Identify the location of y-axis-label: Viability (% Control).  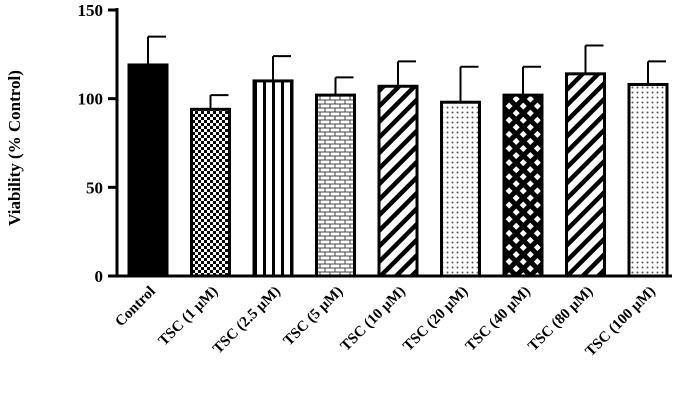
(14, 148).